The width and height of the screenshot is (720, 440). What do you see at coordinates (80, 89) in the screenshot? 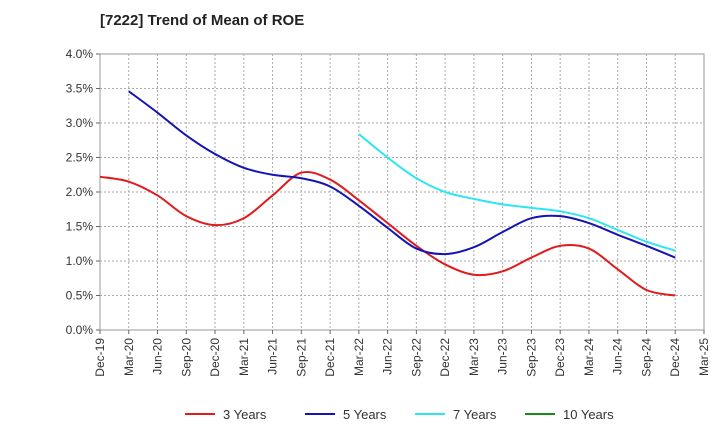
I see `y-tick-label: 3.5%` at bounding box center [80, 89].